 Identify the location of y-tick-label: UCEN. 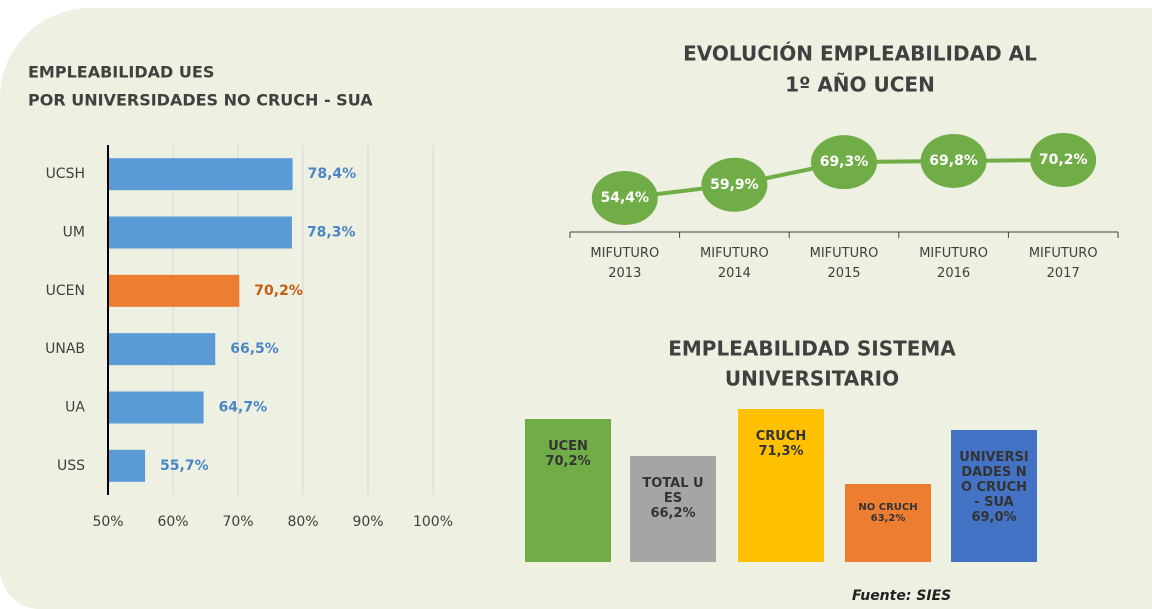
(65, 291).